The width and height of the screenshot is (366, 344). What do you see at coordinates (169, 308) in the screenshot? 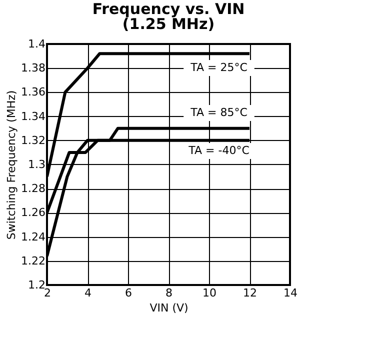
I see `x-axis-title: VIN (V)` at bounding box center [169, 308].